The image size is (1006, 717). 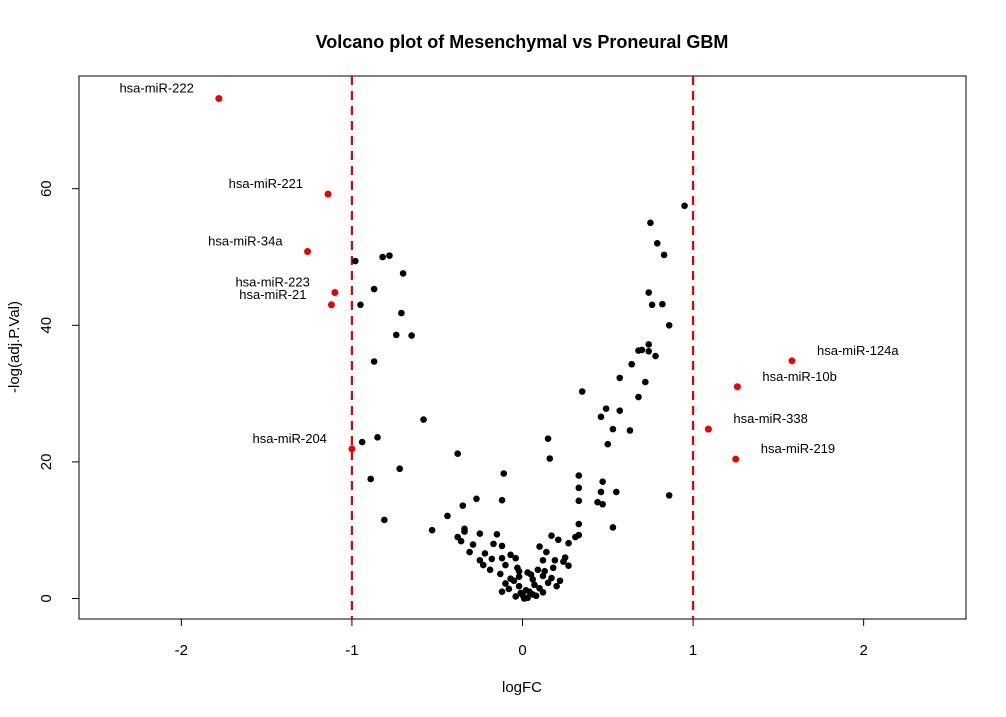 What do you see at coordinates (181, 650) in the screenshot?
I see `x-tick-label: -2` at bounding box center [181, 650].